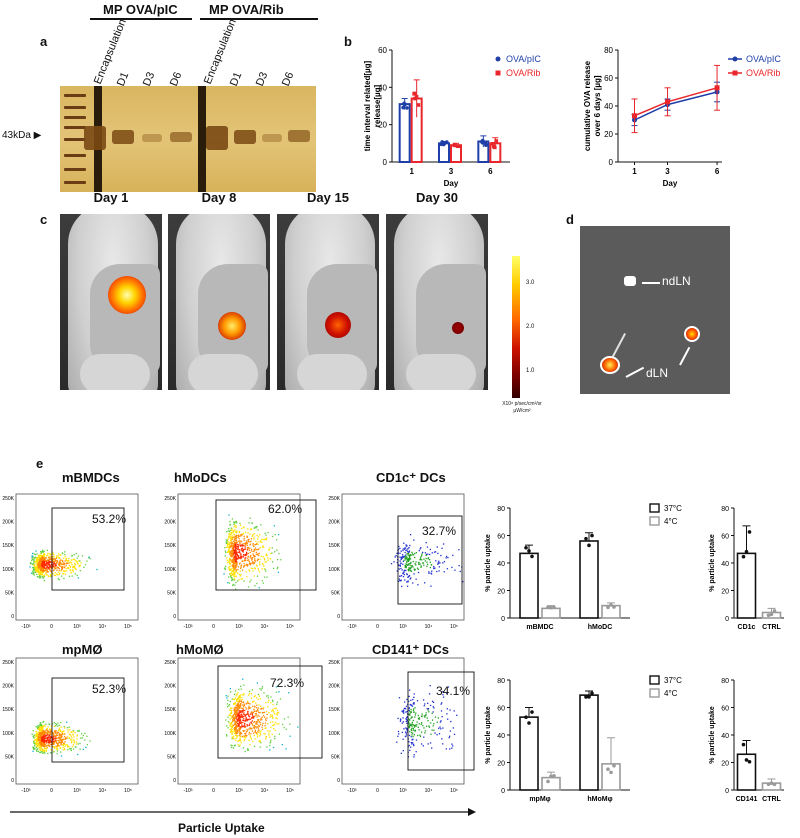  What do you see at coordinates (8, 570) in the screenshot?
I see `flow-y-tick: 100K` at bounding box center [8, 570].